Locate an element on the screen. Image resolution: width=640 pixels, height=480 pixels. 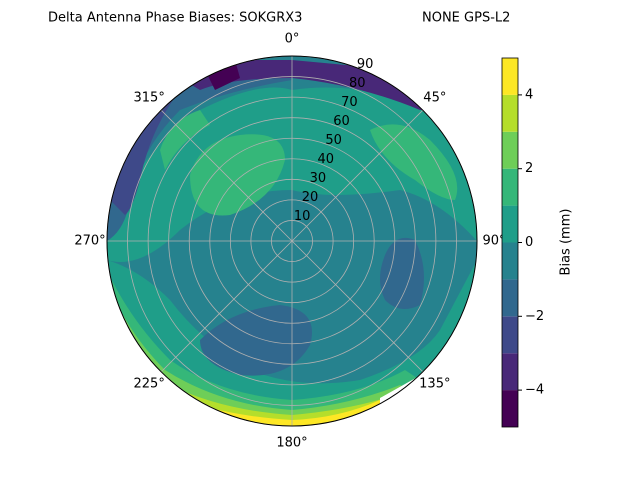
r-tick-label: 90 is located at coordinates (365, 64).